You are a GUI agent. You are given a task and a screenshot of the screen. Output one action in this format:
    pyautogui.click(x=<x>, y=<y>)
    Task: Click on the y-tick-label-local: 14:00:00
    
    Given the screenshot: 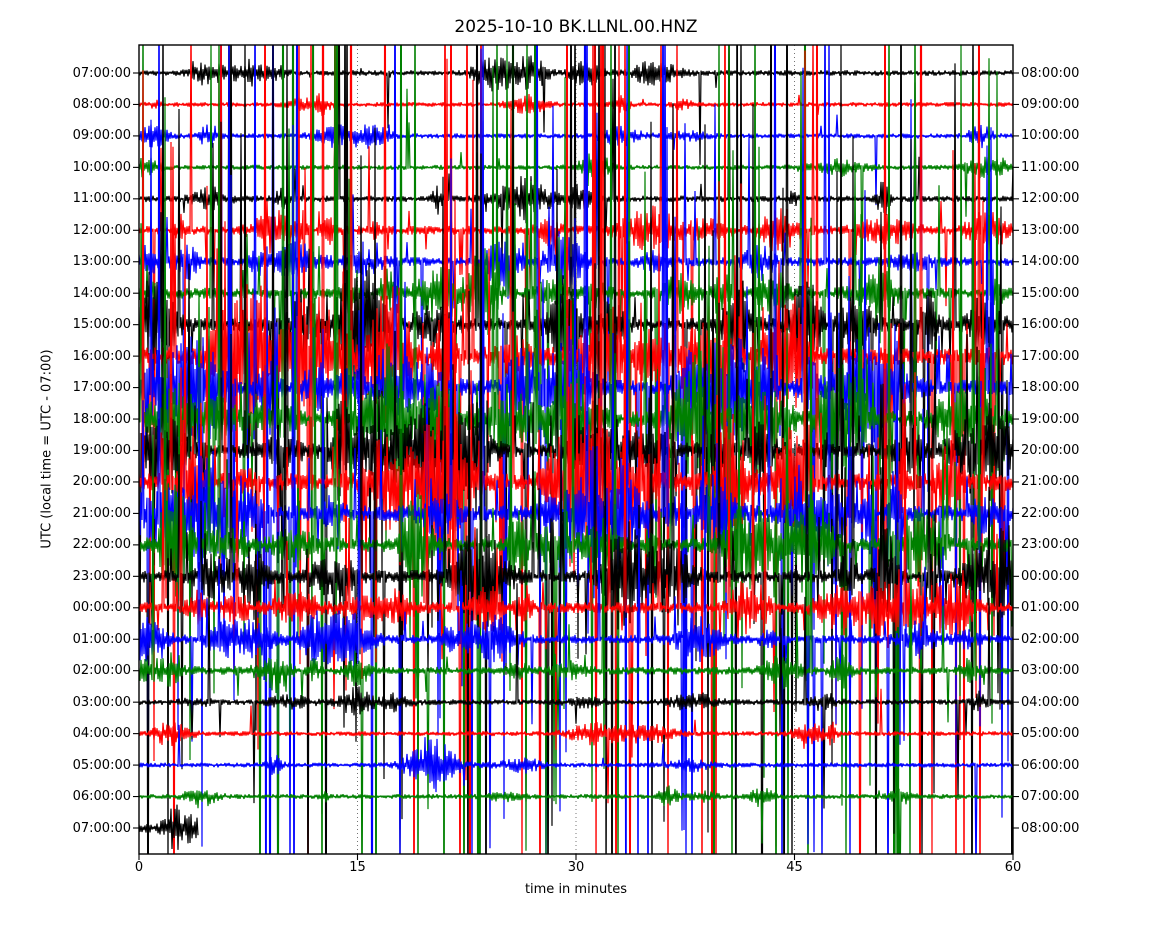 What is the action you would take?
    pyautogui.click(x=1050, y=262)
    